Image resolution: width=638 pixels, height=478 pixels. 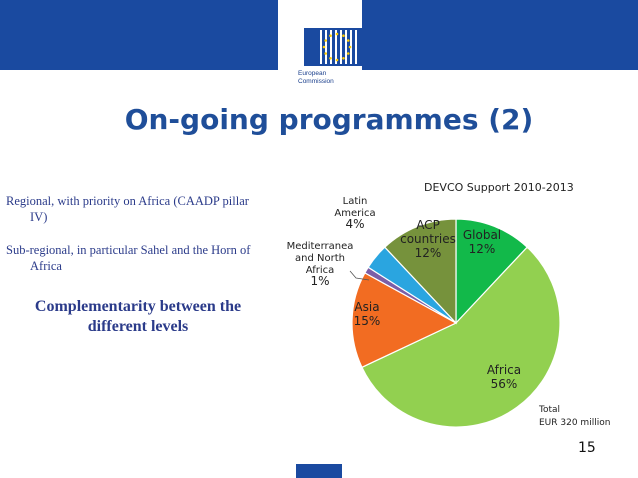 What do you see at coordinates (138, 306) in the screenshot?
I see `complementarity-line1: Complementarity between the` at bounding box center [138, 306].